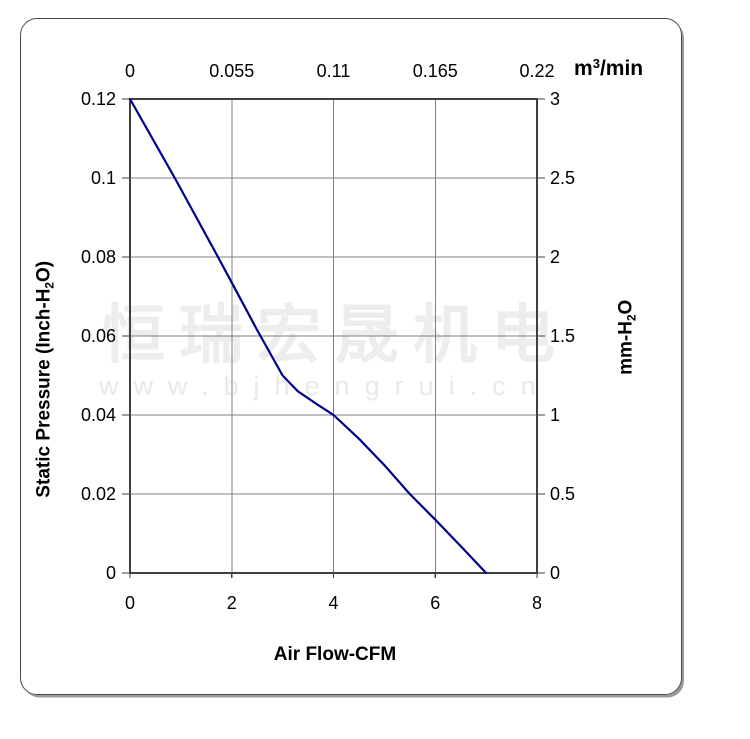 This screenshot has height=739, width=750. I want to click on y-right-title-suffix: O, so click(626, 307).